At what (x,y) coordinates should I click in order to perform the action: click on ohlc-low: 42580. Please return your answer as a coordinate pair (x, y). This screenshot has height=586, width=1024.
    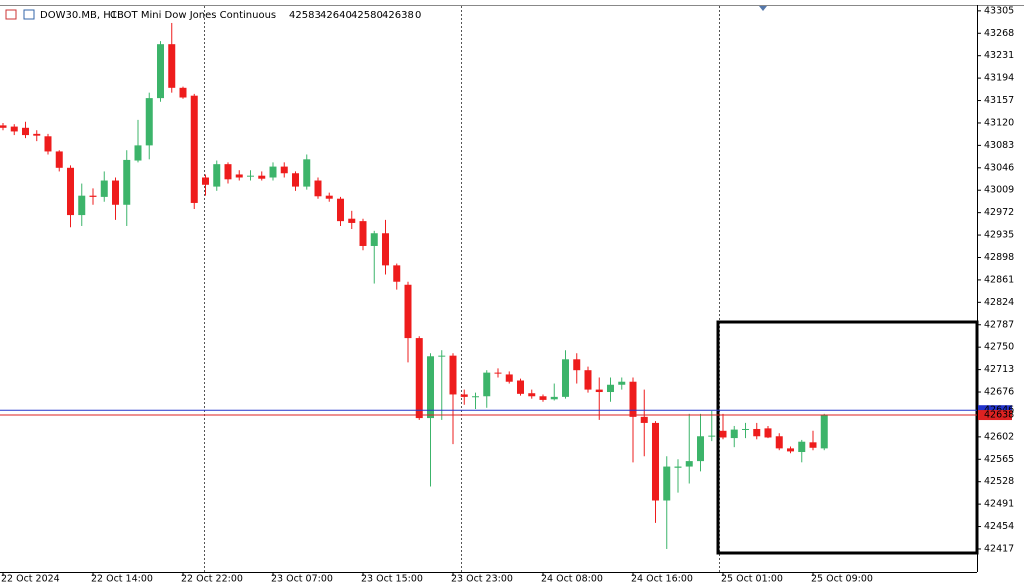
    Looking at the image, I should click on (367, 15).